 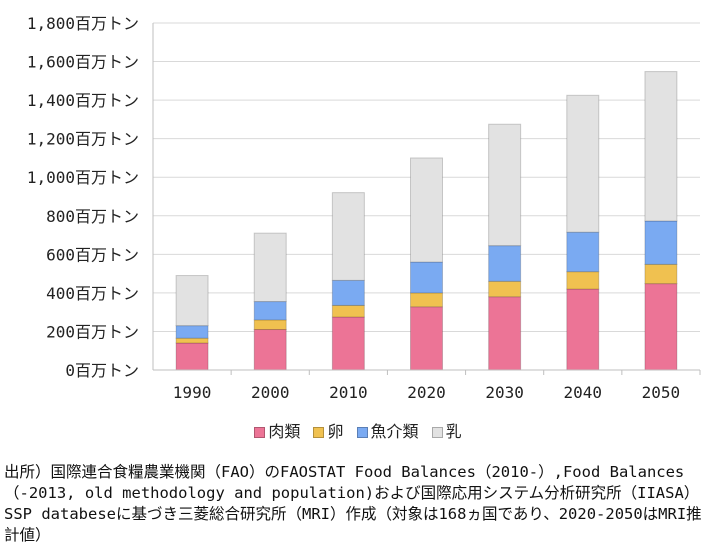 What do you see at coordinates (583, 392) in the screenshot?
I see `x-tick-label: 2040` at bounding box center [583, 392].